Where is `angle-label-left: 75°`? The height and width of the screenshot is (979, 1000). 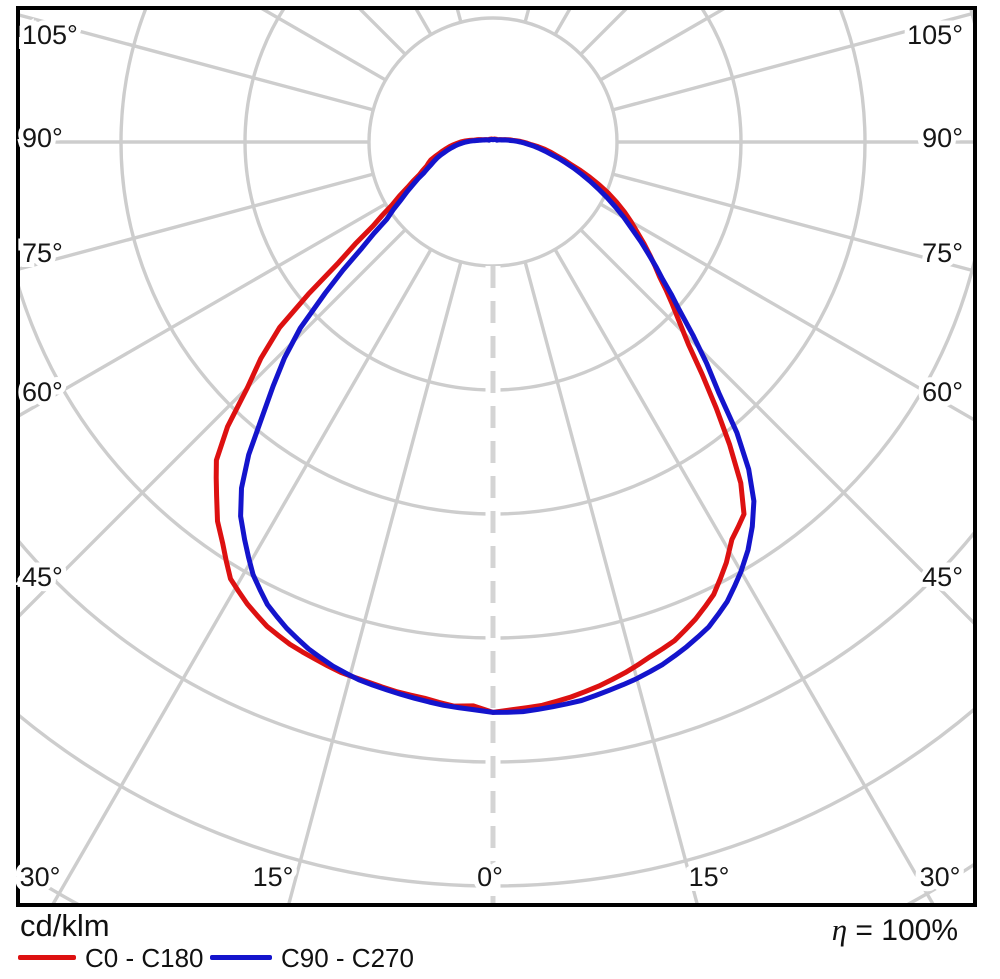
angle-label-left: 75° is located at coordinates (42, 253).